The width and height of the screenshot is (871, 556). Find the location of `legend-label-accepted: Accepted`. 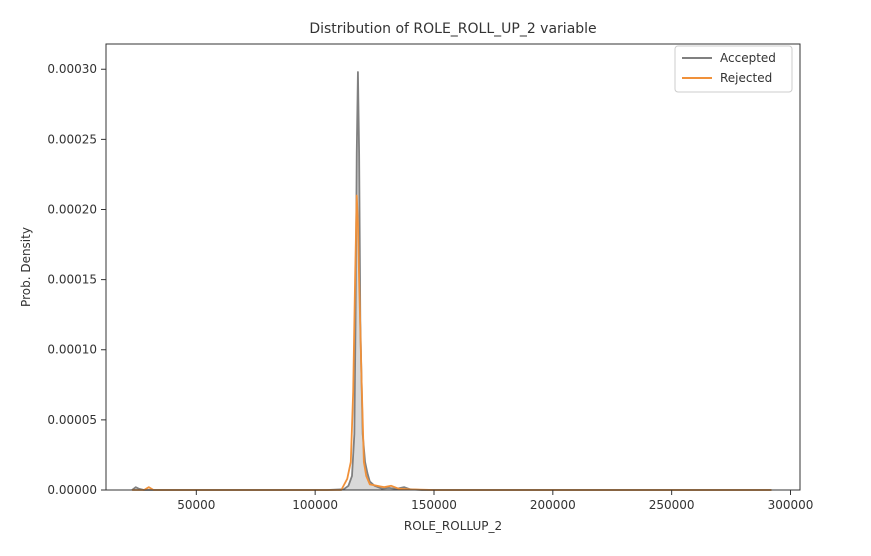

legend-label-accepted: Accepted is located at coordinates (748, 58).